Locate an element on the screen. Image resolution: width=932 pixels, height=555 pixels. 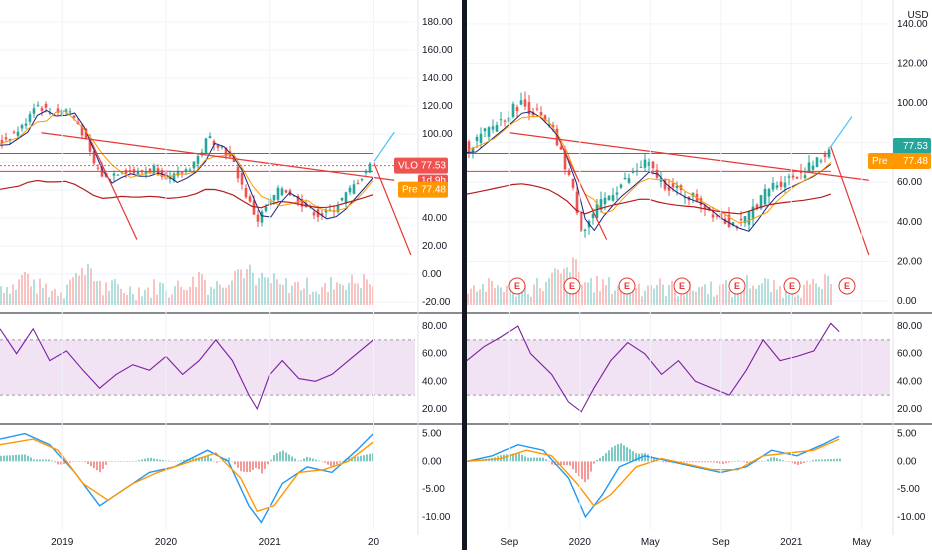
pre-label: Pre is located at coordinates (410, 190).